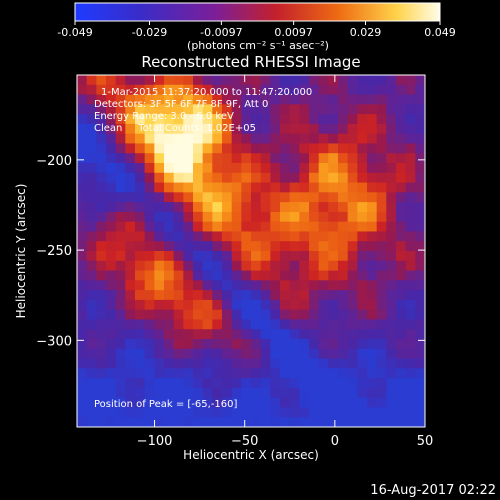 The height and width of the screenshot is (500, 500). I want to click on x-axis-label: Heliocentric X (arcsec), so click(251, 455).